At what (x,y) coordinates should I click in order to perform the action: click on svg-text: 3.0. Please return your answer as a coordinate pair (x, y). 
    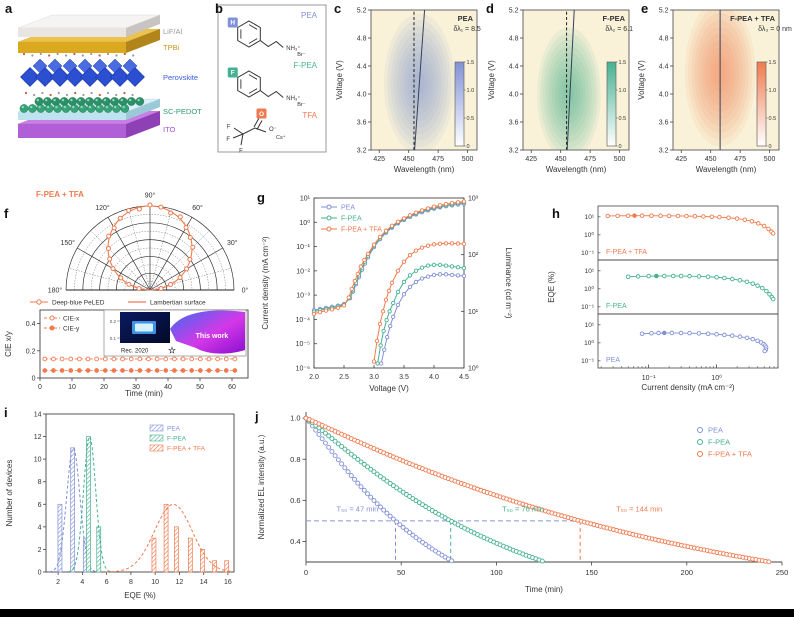
    Looking at the image, I should click on (374, 377).